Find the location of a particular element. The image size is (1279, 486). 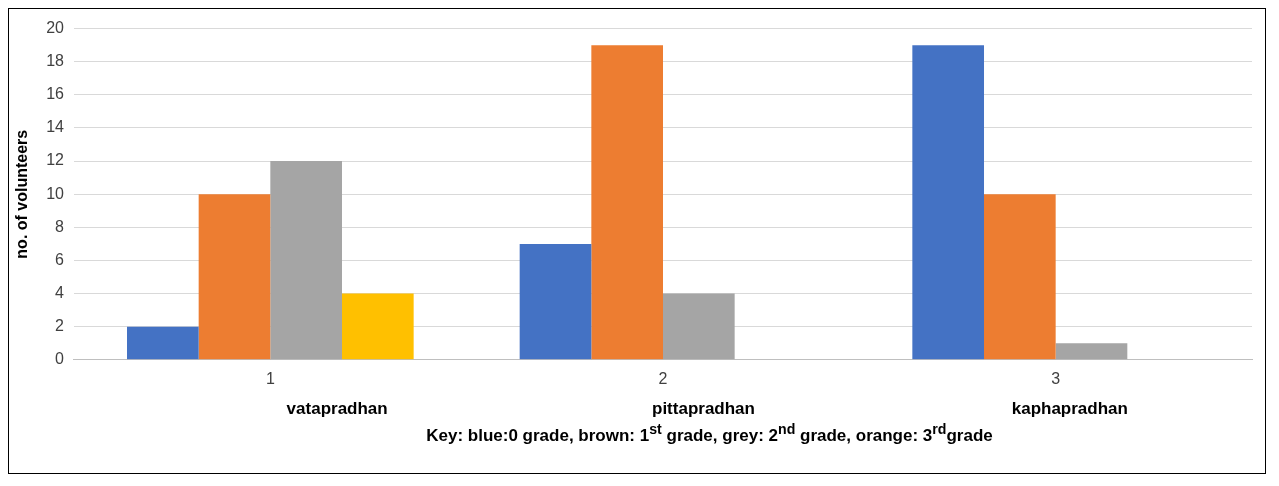

text: Key: blue:0 grade, brown: 1$^{st}$ grade, grey: 2$^{nd}$ grade, orange: 3$^{rd}$grade is located at coordinates (709, 433).